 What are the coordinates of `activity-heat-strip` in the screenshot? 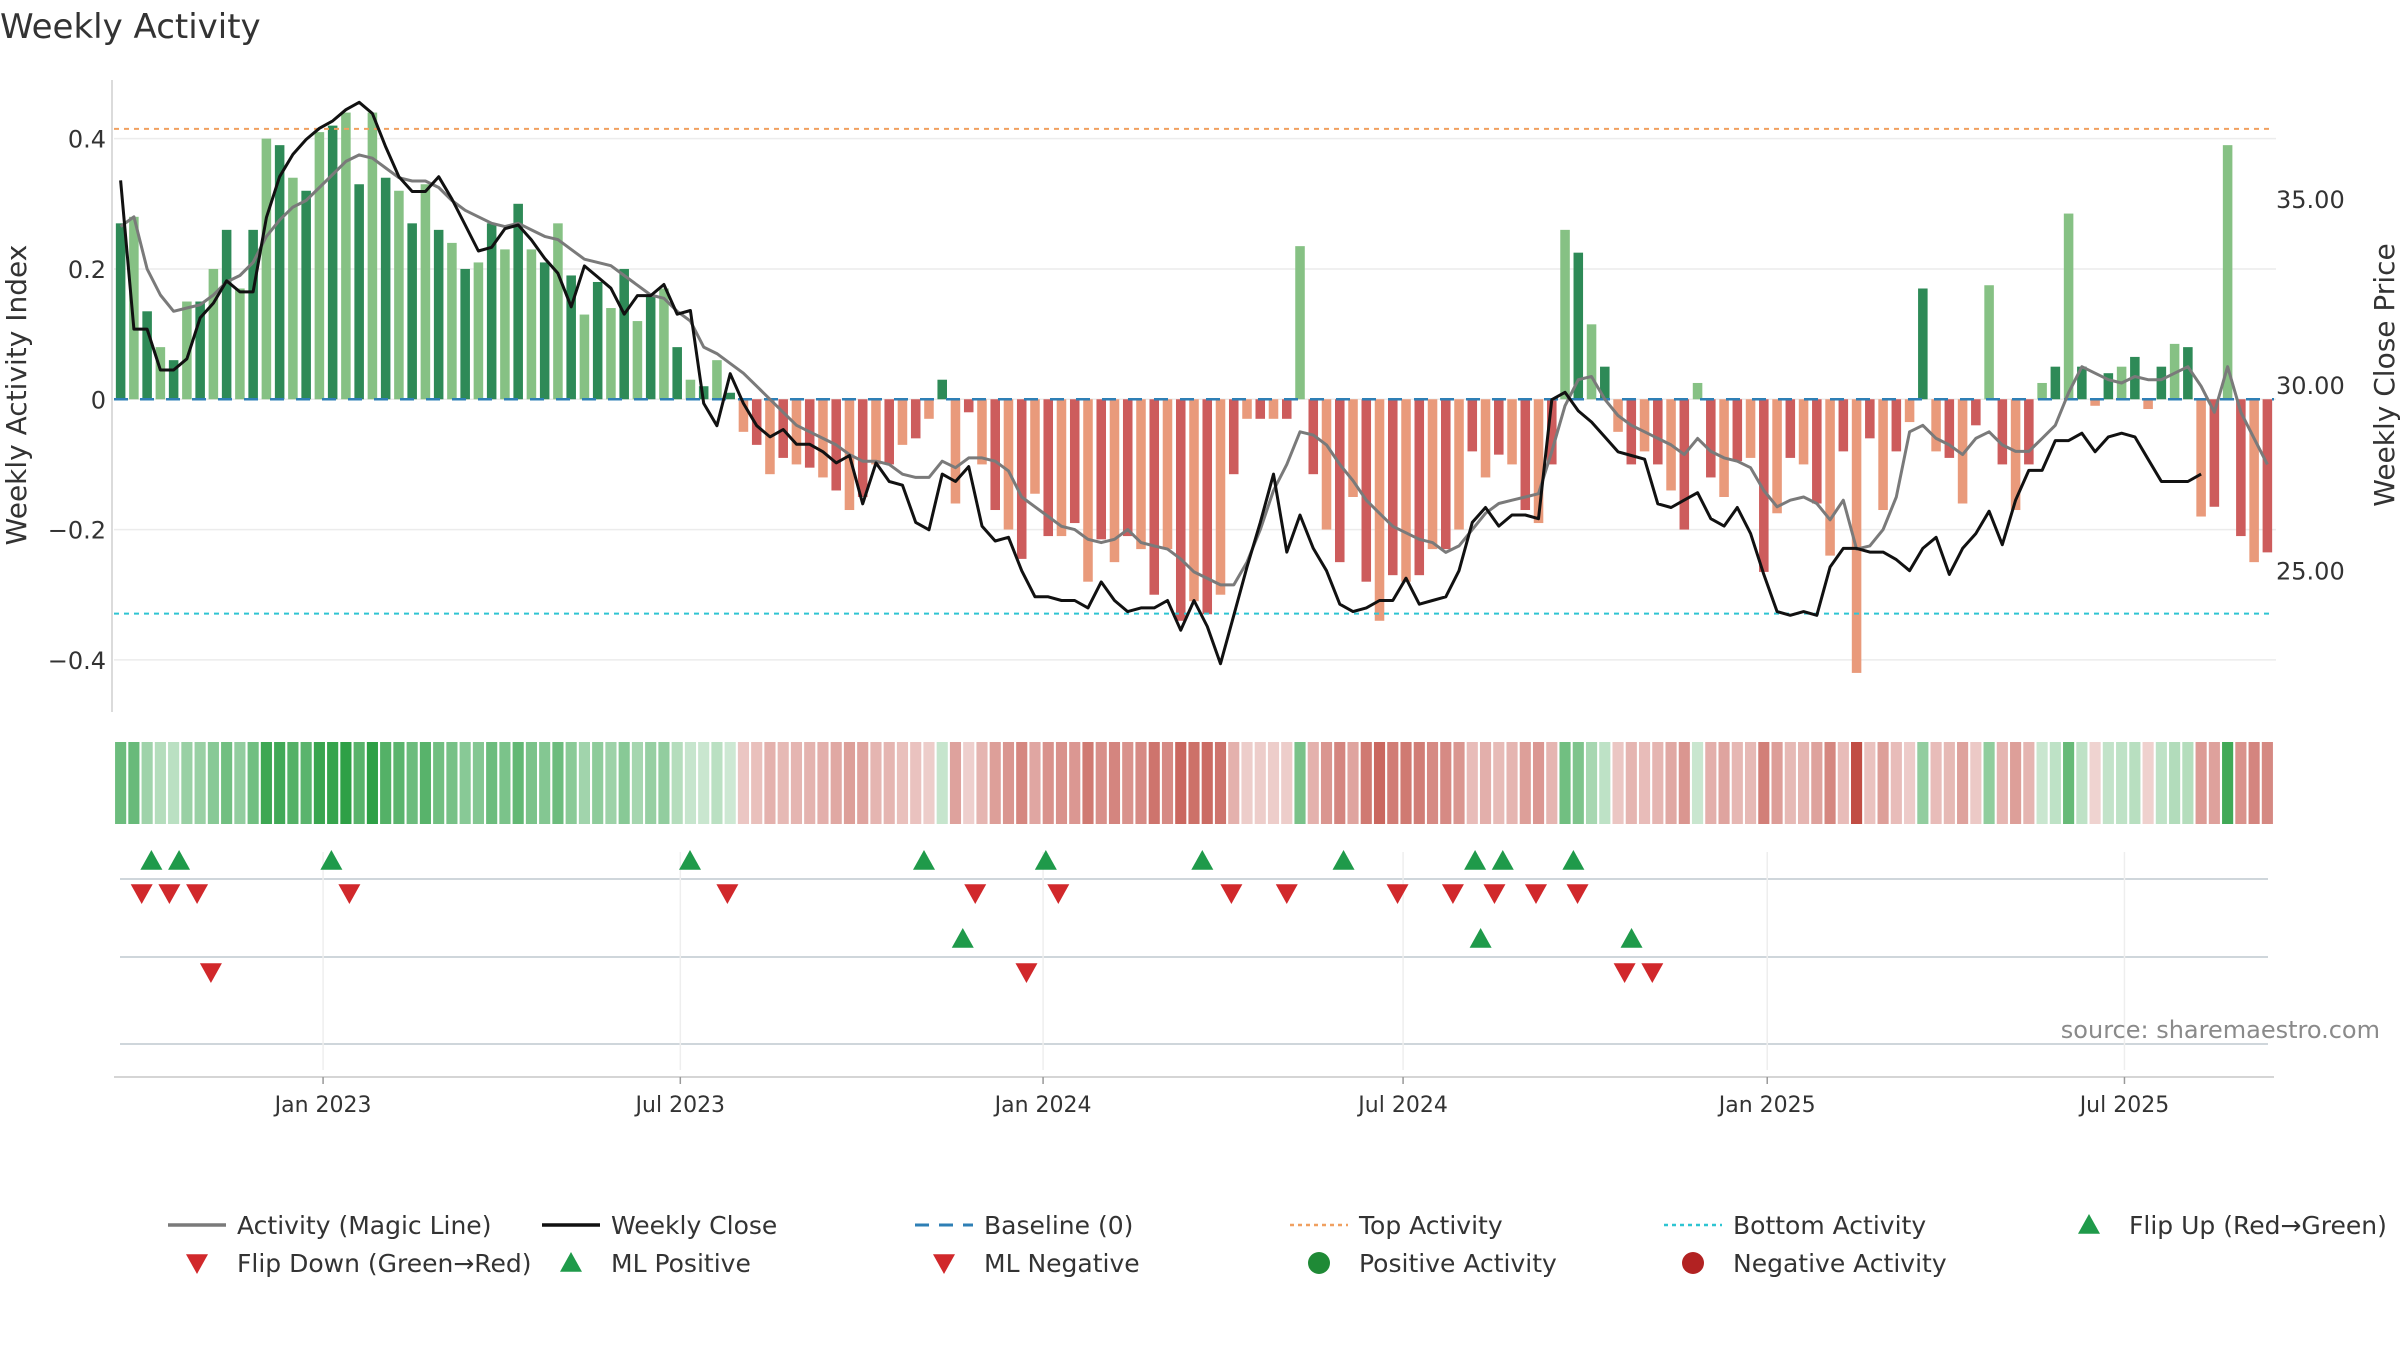 It's located at (1194, 783).